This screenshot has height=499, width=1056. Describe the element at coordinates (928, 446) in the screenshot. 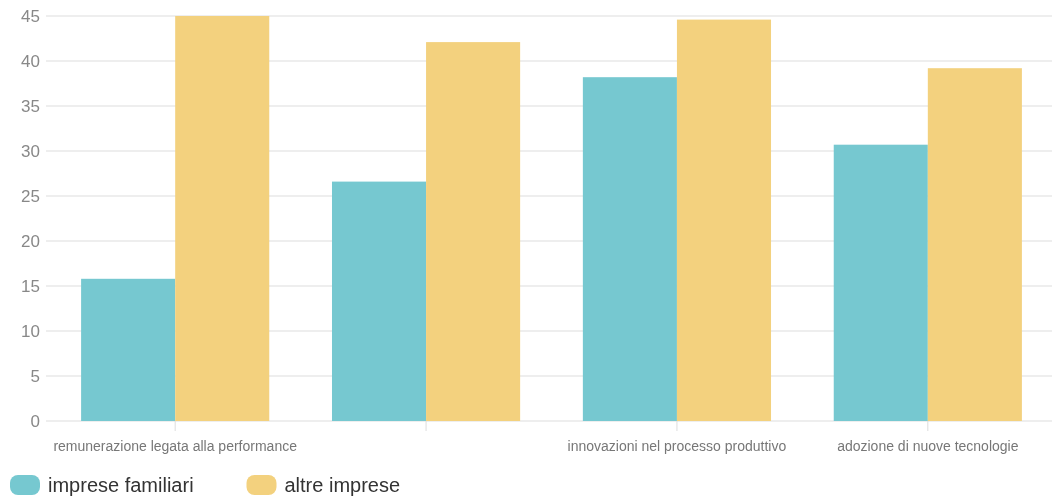

I see `x-tick-label: adozione di nuove tecnologie` at that location.